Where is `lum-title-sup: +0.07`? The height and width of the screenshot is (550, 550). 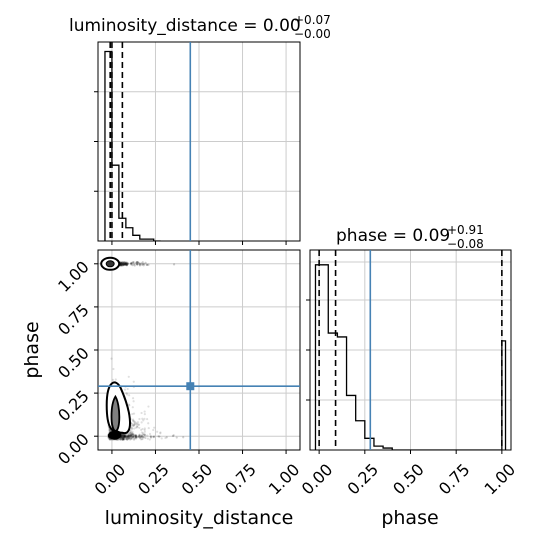 lum-title-sup: +0.07 is located at coordinates (312, 20).